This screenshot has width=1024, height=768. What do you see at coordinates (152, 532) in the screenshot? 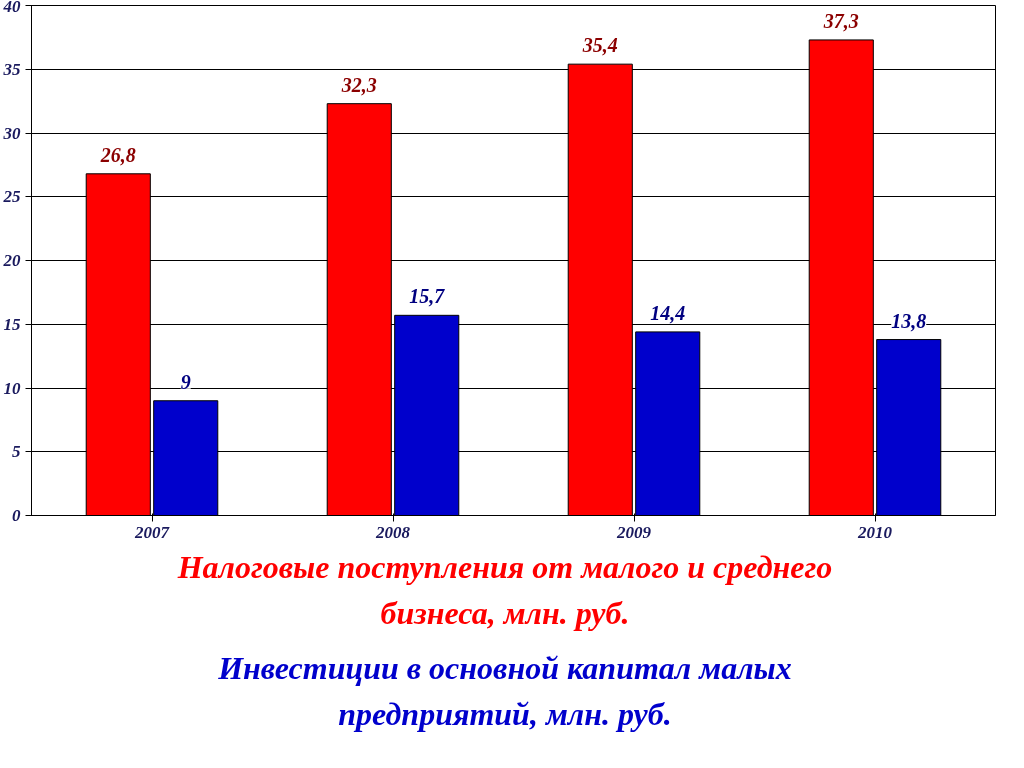
I see `x-tick-label: 2007` at bounding box center [152, 532].